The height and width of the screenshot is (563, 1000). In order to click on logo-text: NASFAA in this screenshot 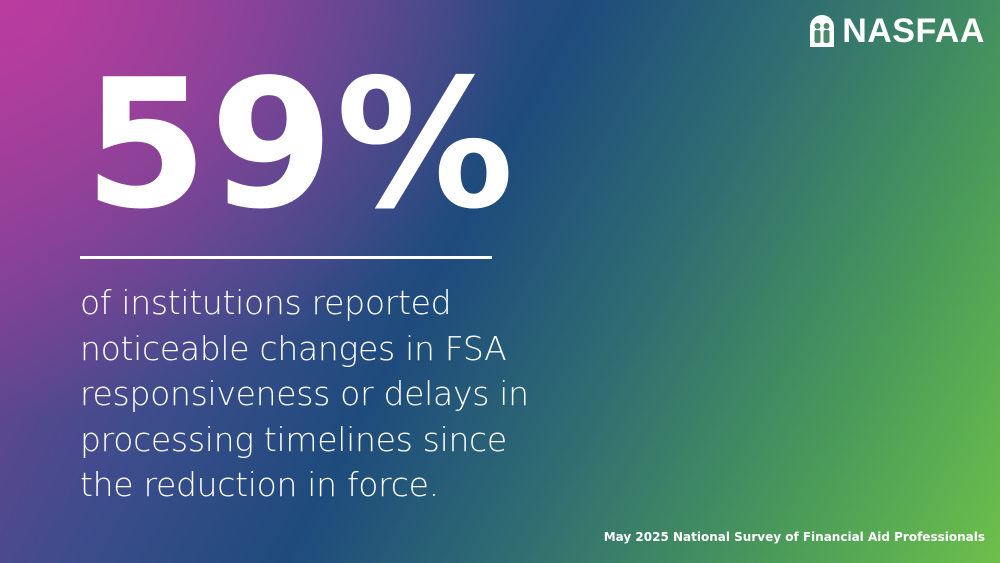, I will do `click(913, 31)`.